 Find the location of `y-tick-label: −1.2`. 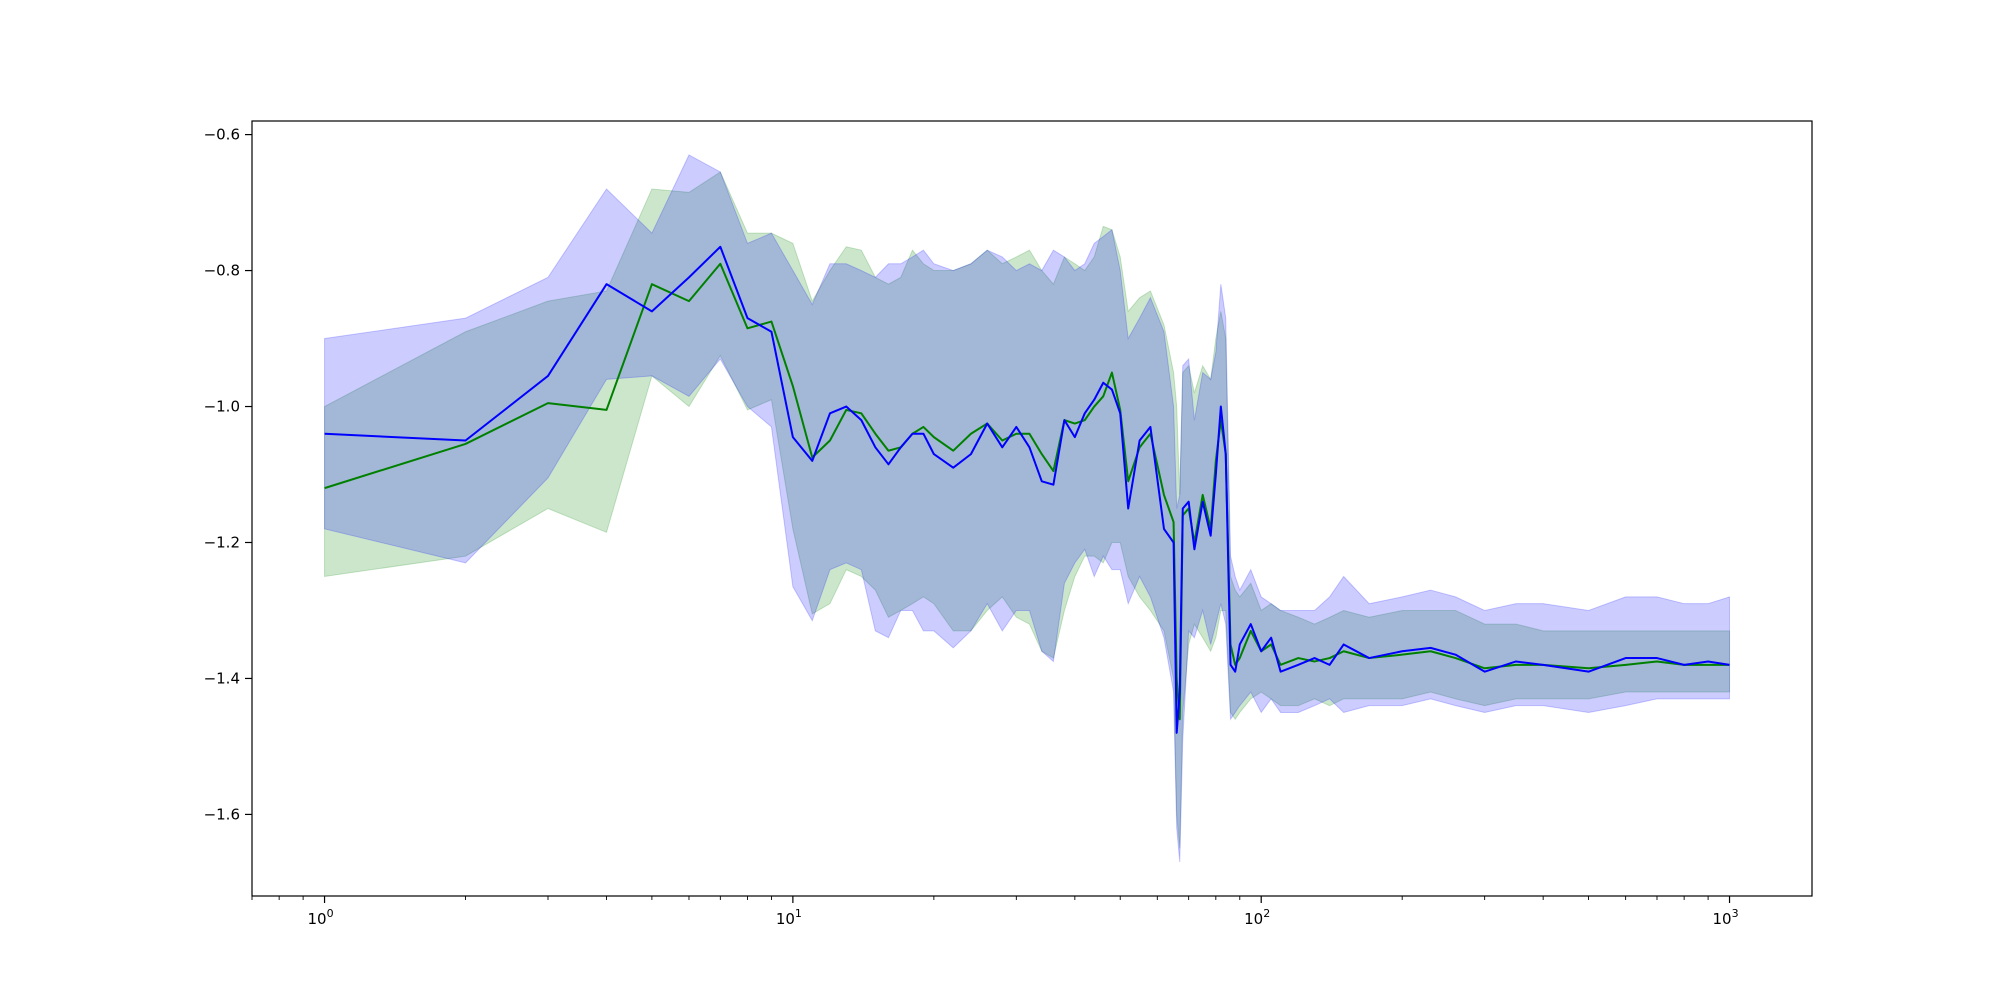

y-tick-label: −1.2 is located at coordinates (222, 542).